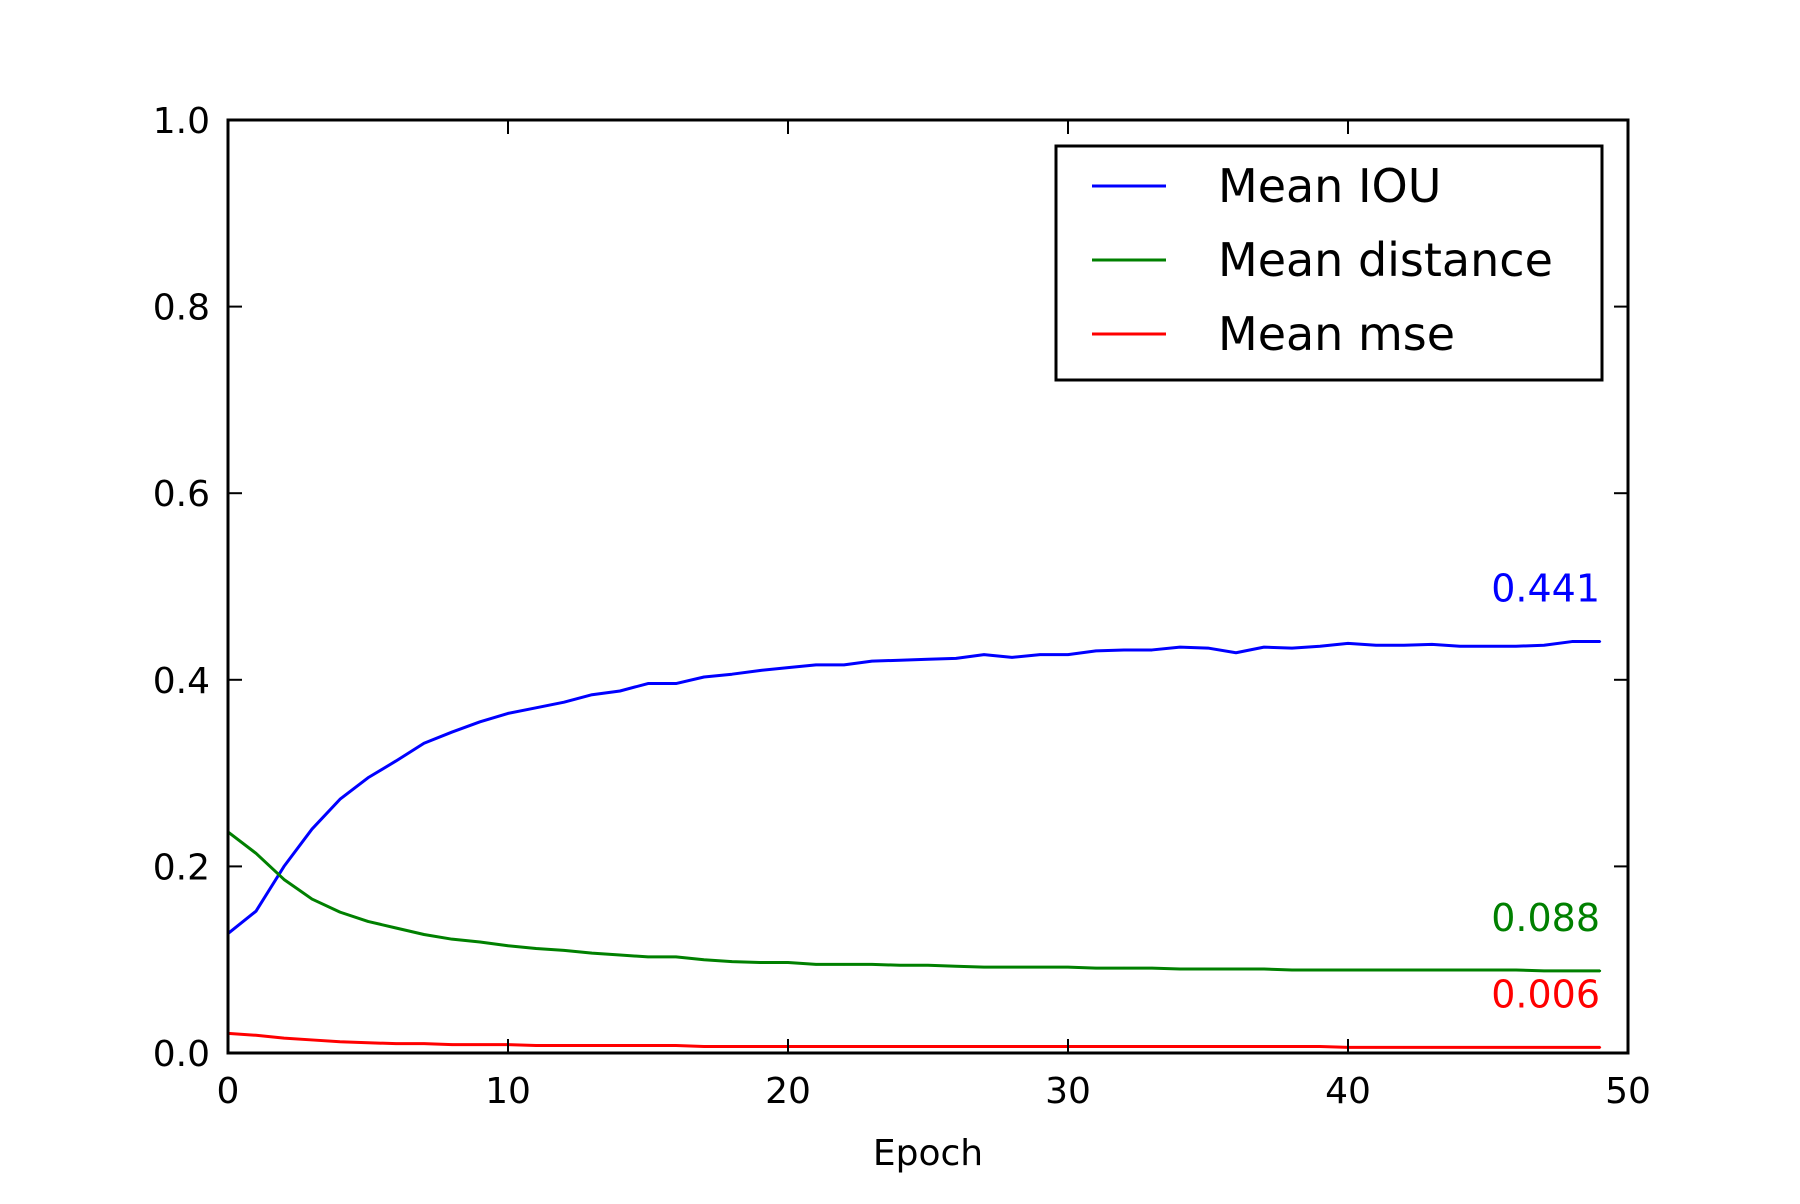 The height and width of the screenshot is (1204, 1800). Describe the element at coordinates (181, 867) in the screenshot. I see `y-tick-label: 0.2` at that location.